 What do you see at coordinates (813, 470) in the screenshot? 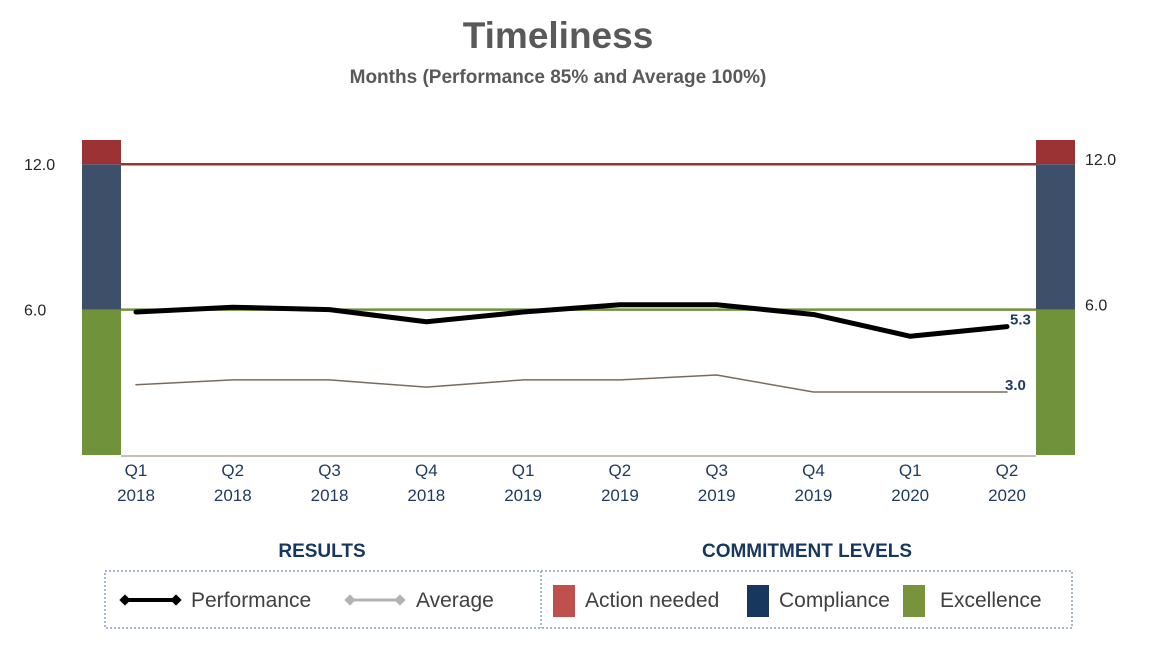
I see `x-tick-quarter-7: Q4` at bounding box center [813, 470].